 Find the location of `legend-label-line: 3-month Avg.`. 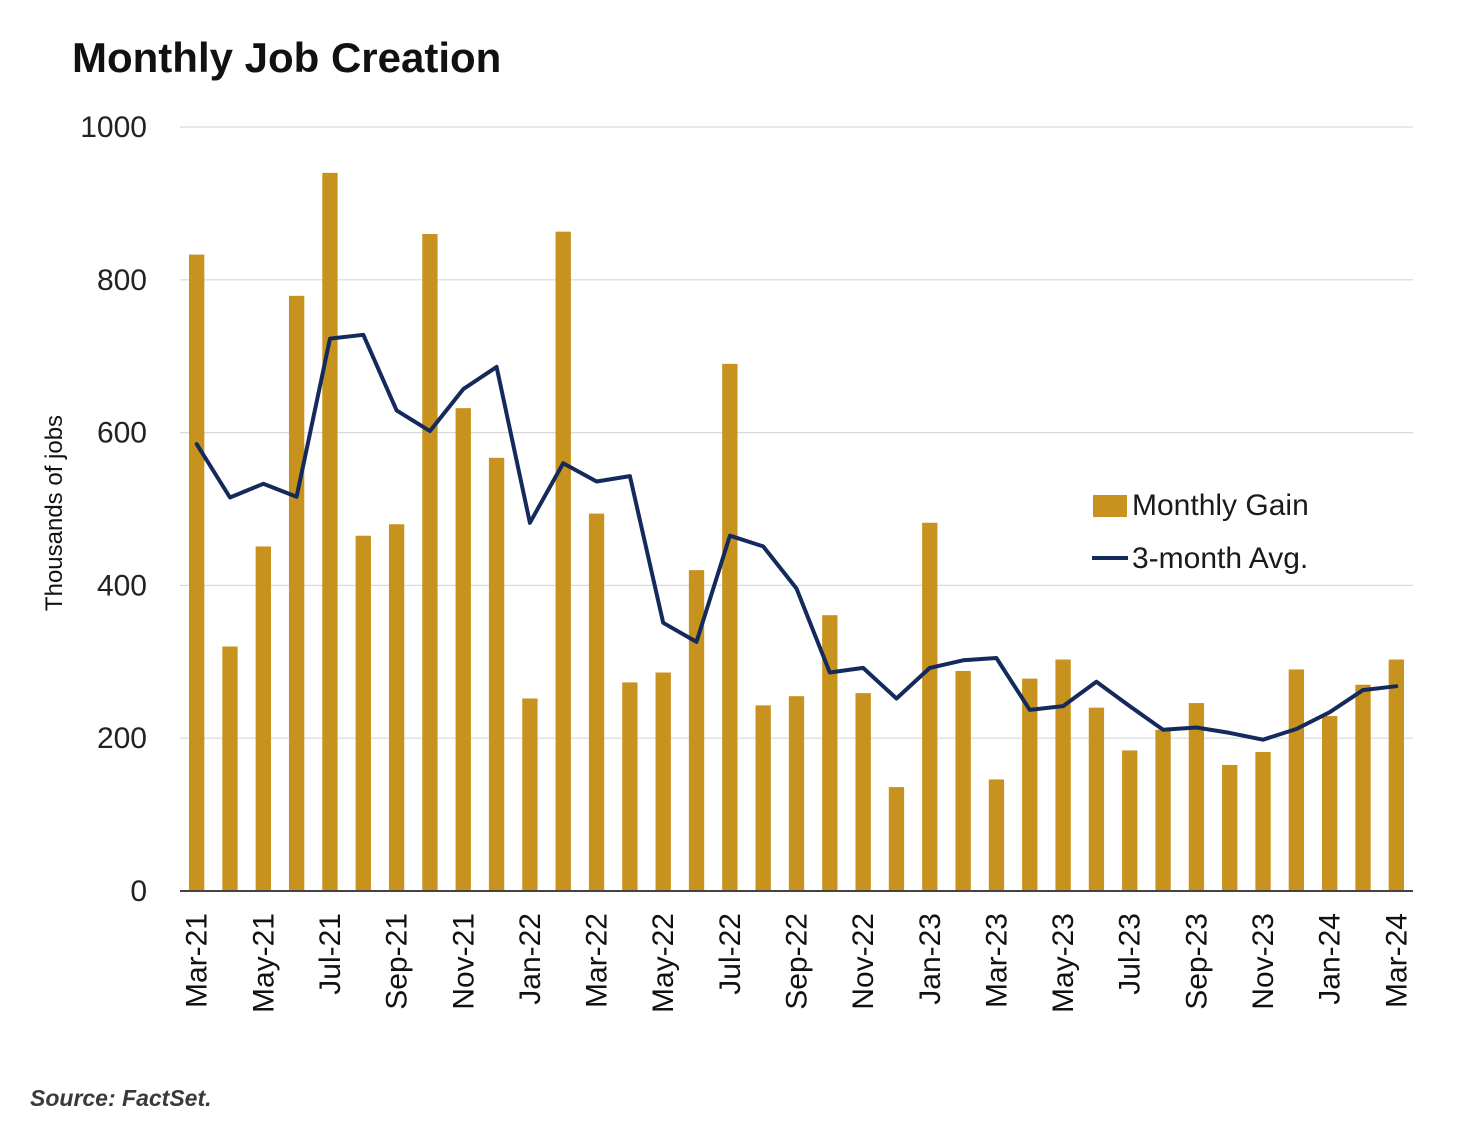

legend-label-line: 3-month Avg. is located at coordinates (1220, 558).